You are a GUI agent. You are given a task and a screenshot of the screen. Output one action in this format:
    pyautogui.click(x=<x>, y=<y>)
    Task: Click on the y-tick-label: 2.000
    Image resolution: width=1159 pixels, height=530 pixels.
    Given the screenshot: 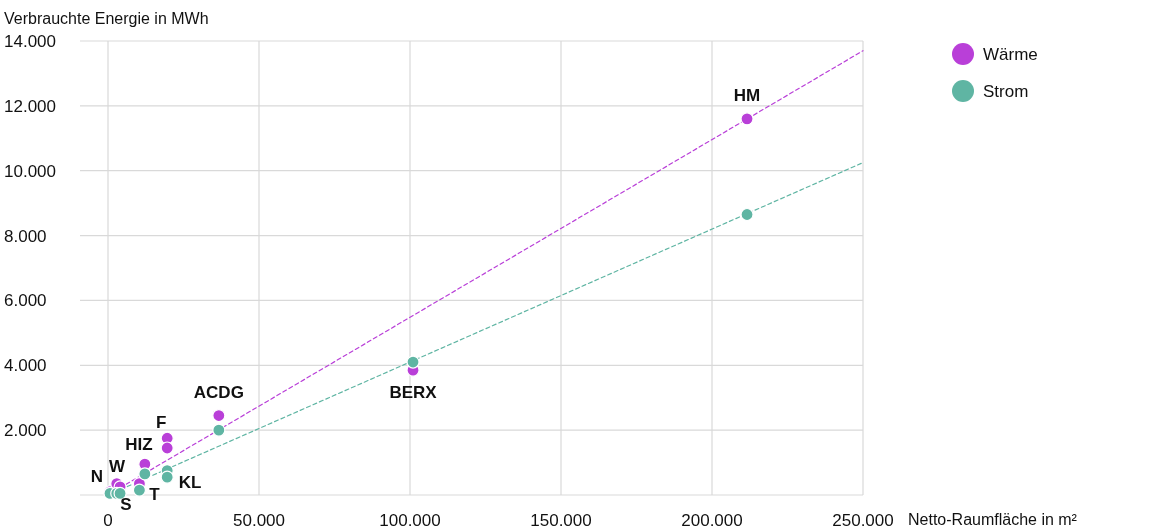 What is the action you would take?
    pyautogui.click(x=25, y=431)
    